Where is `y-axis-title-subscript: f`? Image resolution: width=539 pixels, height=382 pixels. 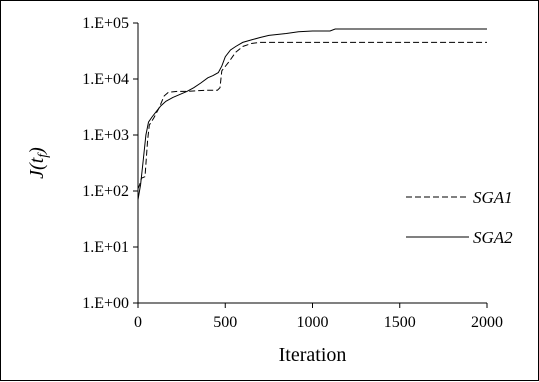 y-axis-title-subscript: f is located at coordinates (43, 155).